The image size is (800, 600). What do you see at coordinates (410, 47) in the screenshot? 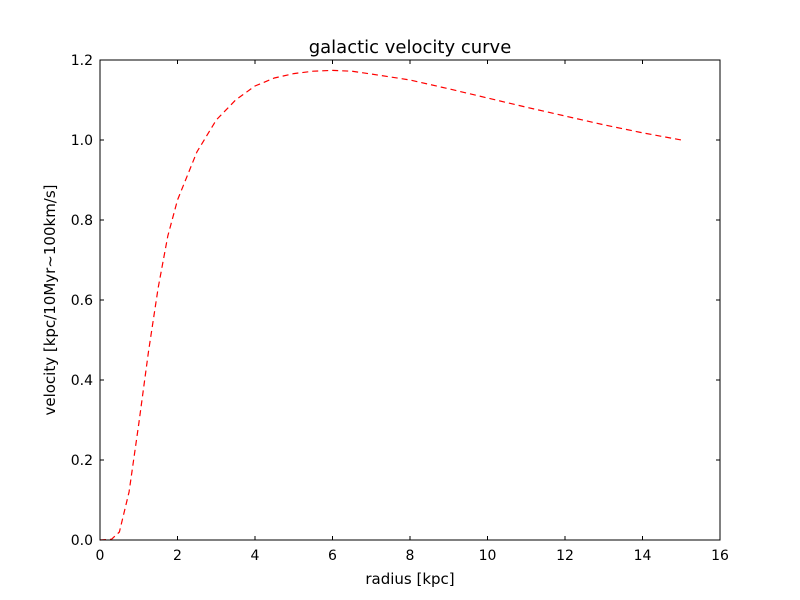
I see `chart-title: galactic velocity curve` at bounding box center [410, 47].